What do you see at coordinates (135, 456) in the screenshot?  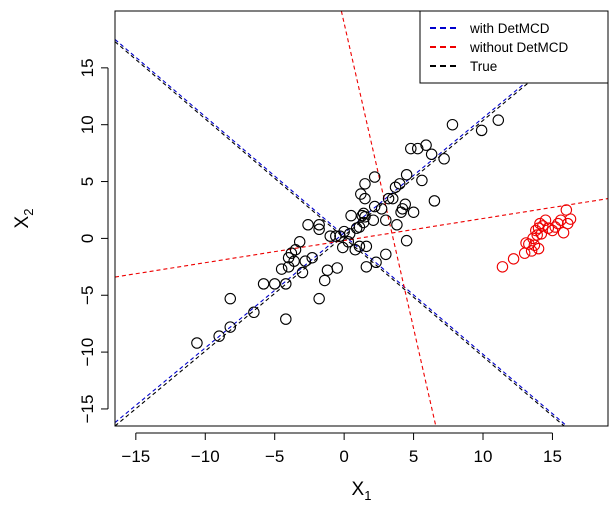 I see `x-tick-label: −15` at bounding box center [135, 456].